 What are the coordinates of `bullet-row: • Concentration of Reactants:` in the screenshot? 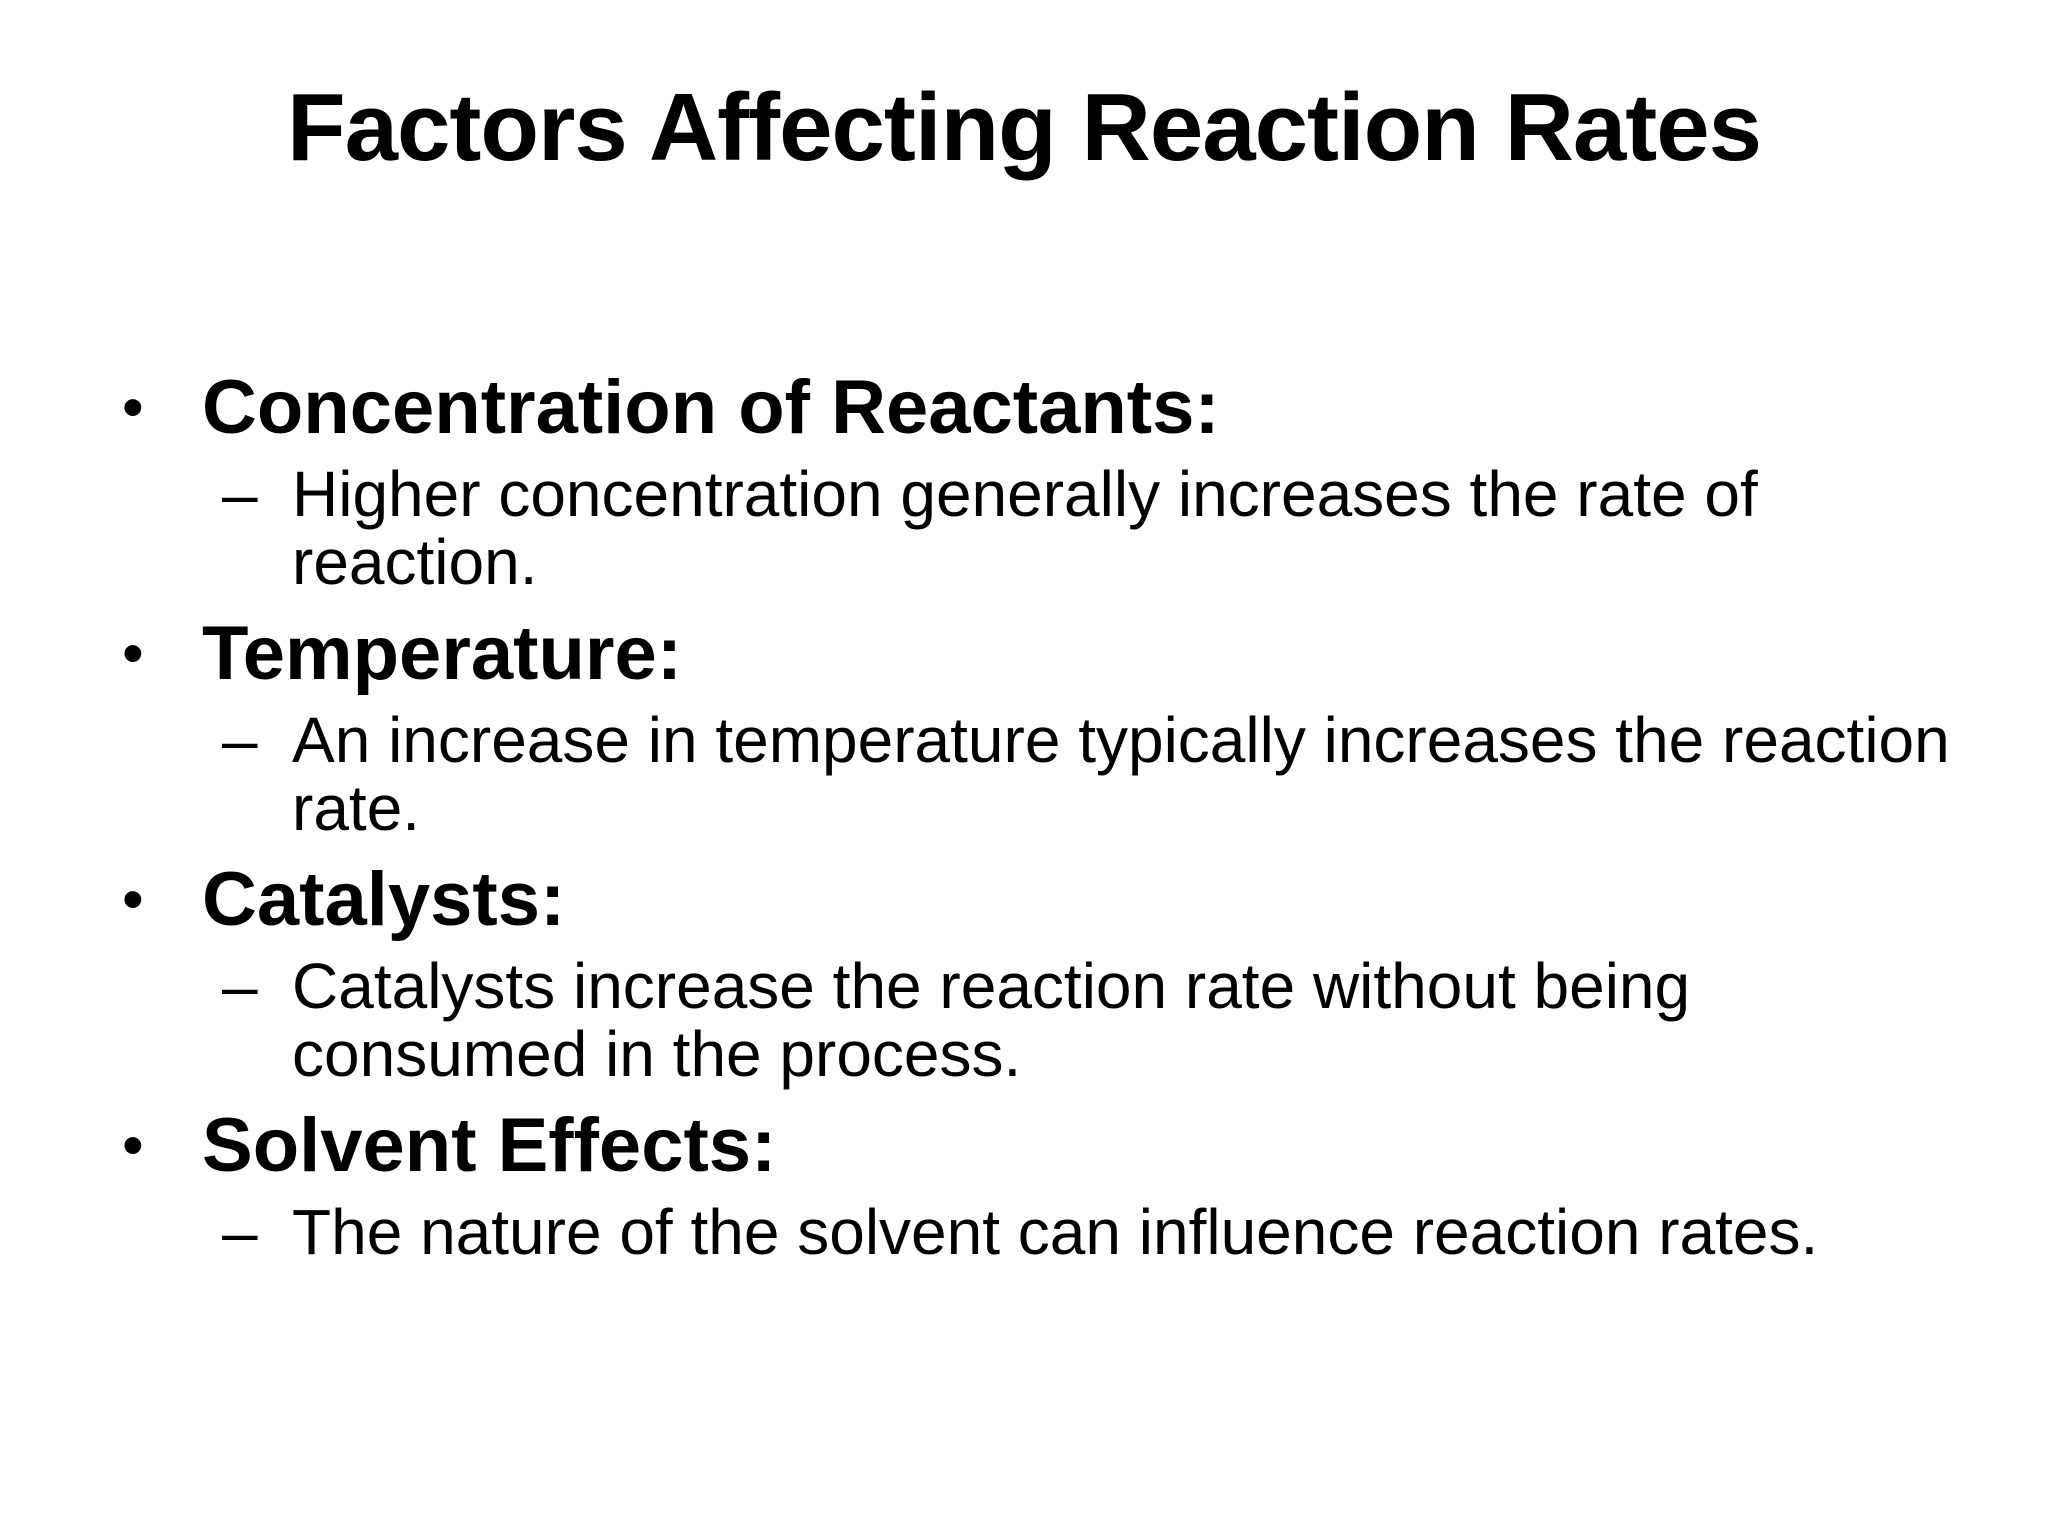 It's located at (1052, 410).